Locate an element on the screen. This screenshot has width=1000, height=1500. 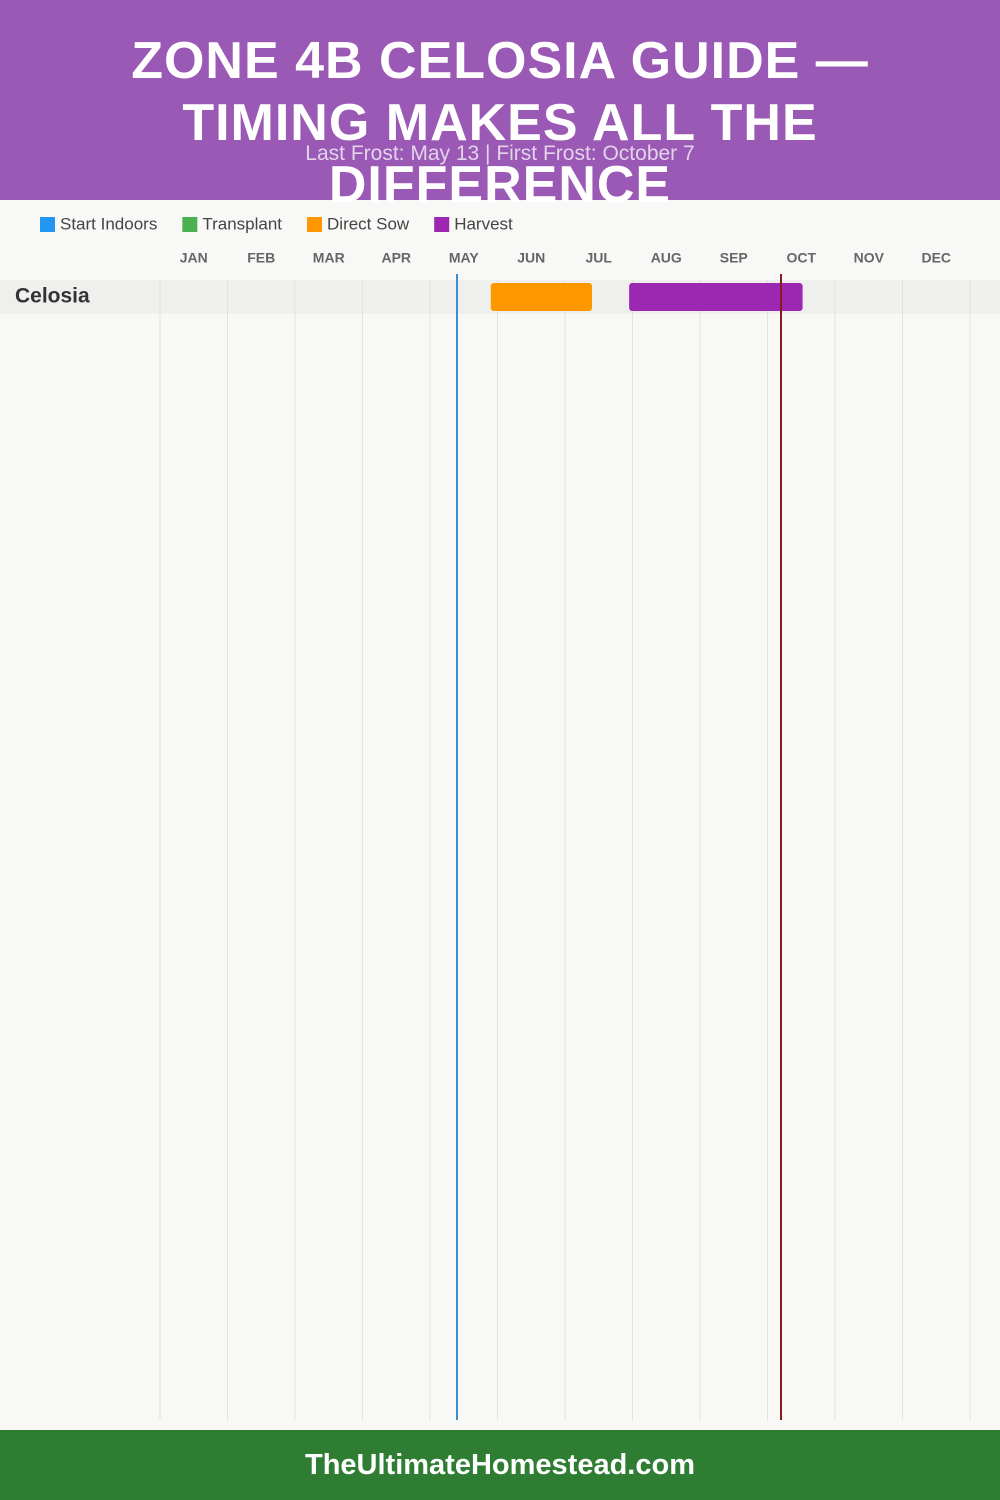
x-tick-label: AUG is located at coordinates (666, 258).